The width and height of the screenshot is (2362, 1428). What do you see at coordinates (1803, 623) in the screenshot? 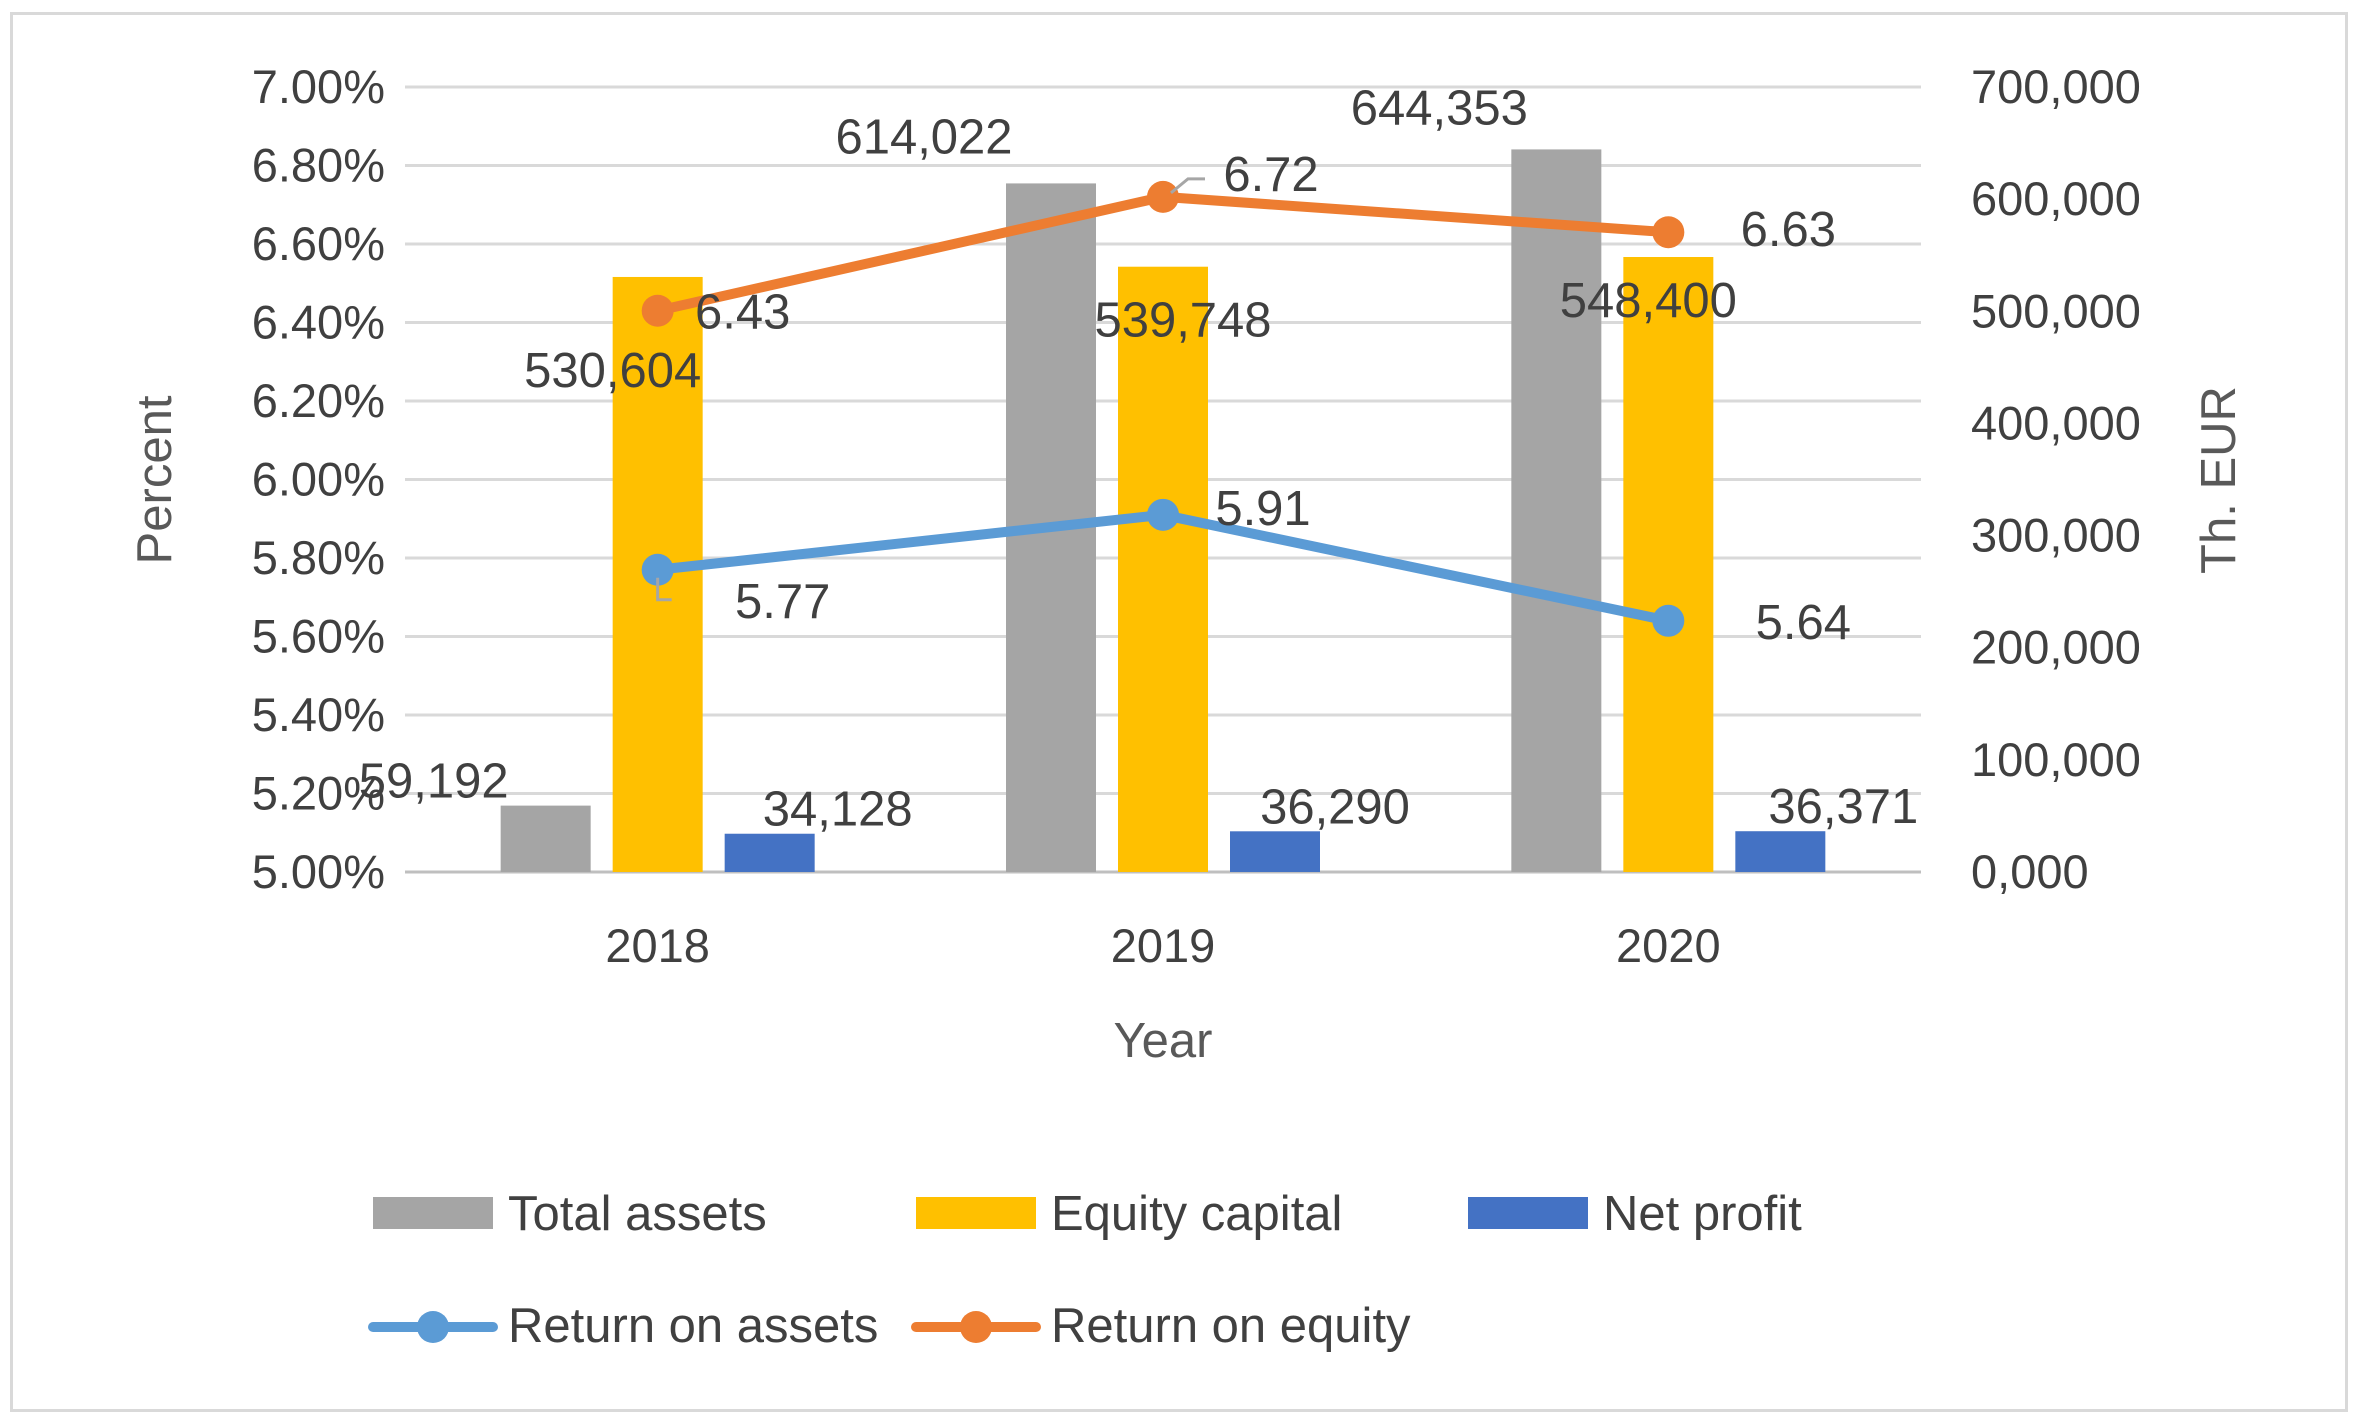
I see `line-data-label: 5.64` at bounding box center [1803, 623].